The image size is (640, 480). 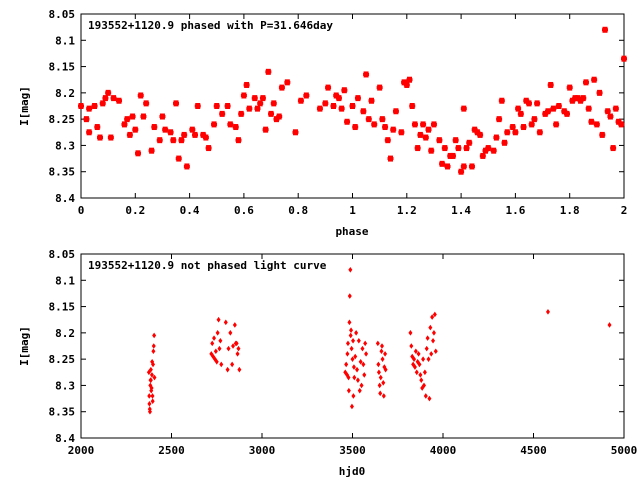 What do you see at coordinates (207, 265) in the screenshot?
I see `unphased-chart-title: 193552+1120.9 not phased light curve` at bounding box center [207, 265].